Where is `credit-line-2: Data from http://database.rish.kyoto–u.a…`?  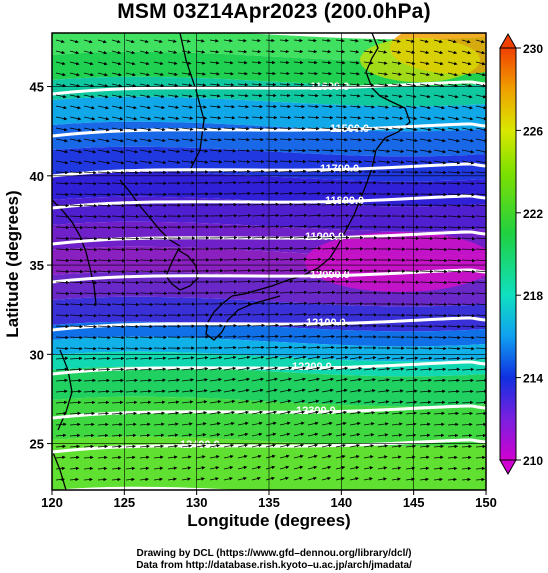
credit-line-2: Data from http://database.rish.kyoto–u.a… is located at coordinates (274, 565).